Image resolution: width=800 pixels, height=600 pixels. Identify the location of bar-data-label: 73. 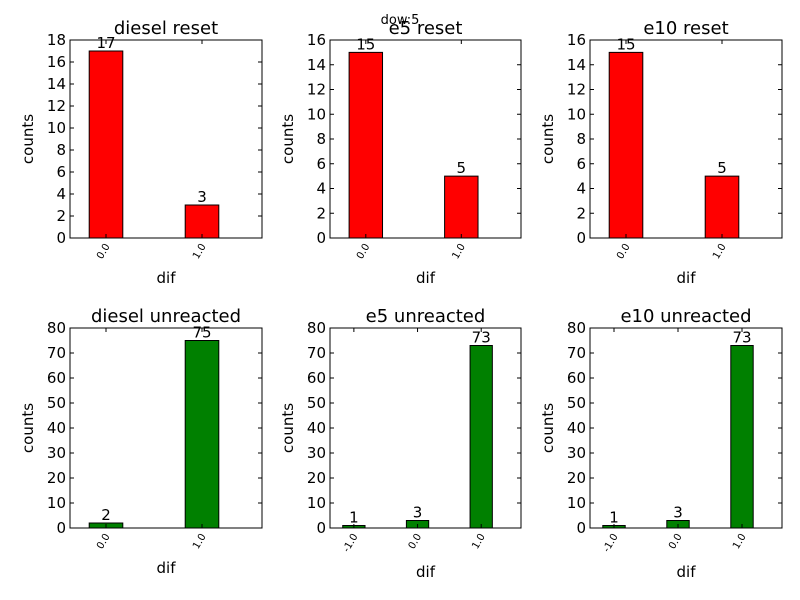
(741, 338).